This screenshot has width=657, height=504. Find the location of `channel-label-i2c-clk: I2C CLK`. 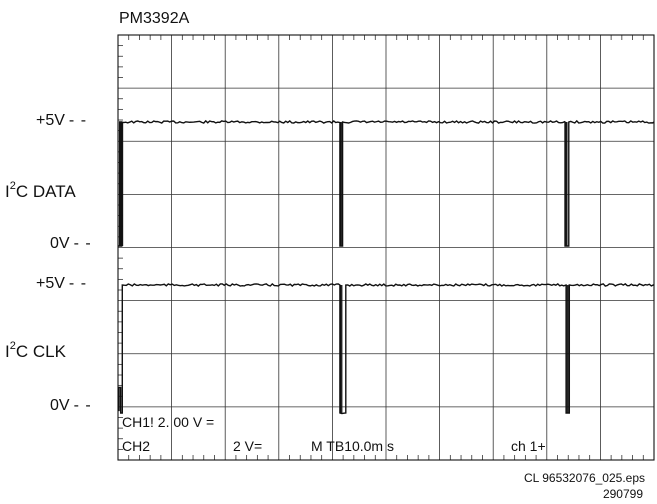

channel-label-i2c-clk: I2C CLK is located at coordinates (35, 350).